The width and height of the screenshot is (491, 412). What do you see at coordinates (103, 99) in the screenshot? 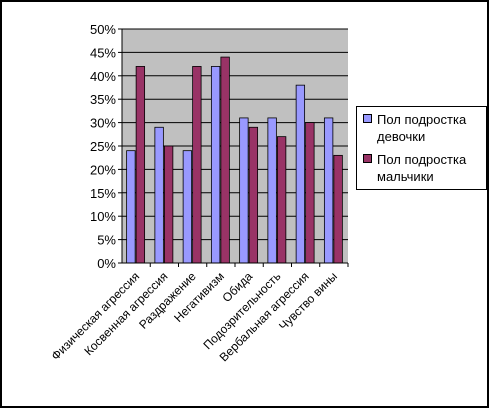
I see `y-tick-label: 35%` at bounding box center [103, 99].